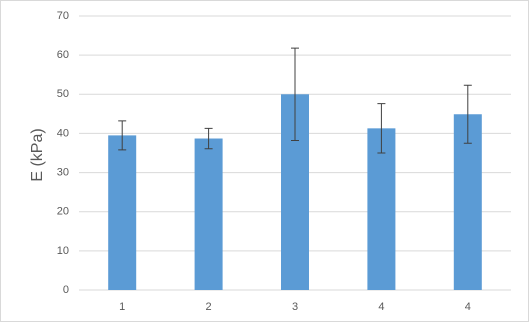  What do you see at coordinates (63, 172) in the screenshot?
I see `y-tick-label: 30` at bounding box center [63, 172].